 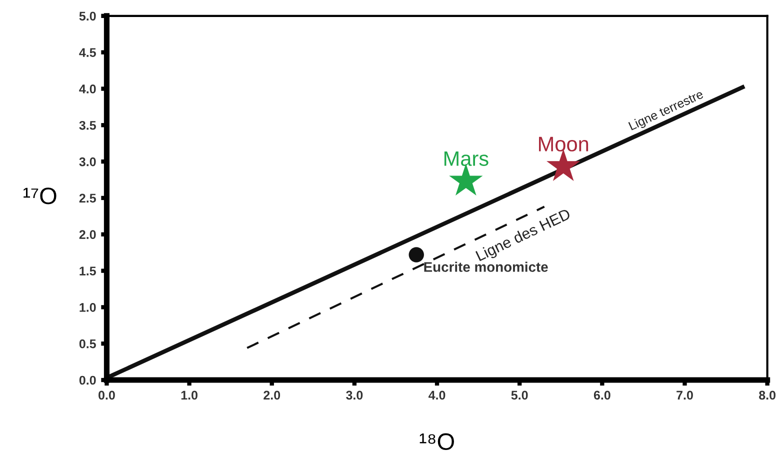 I want to click on text: Ligne des HED, so click(x=523, y=235).